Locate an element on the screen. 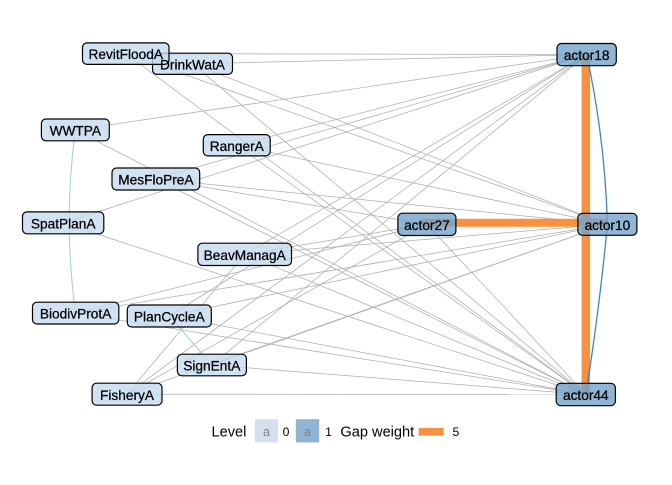  svg-text: RevitFloodA is located at coordinates (125, 54).